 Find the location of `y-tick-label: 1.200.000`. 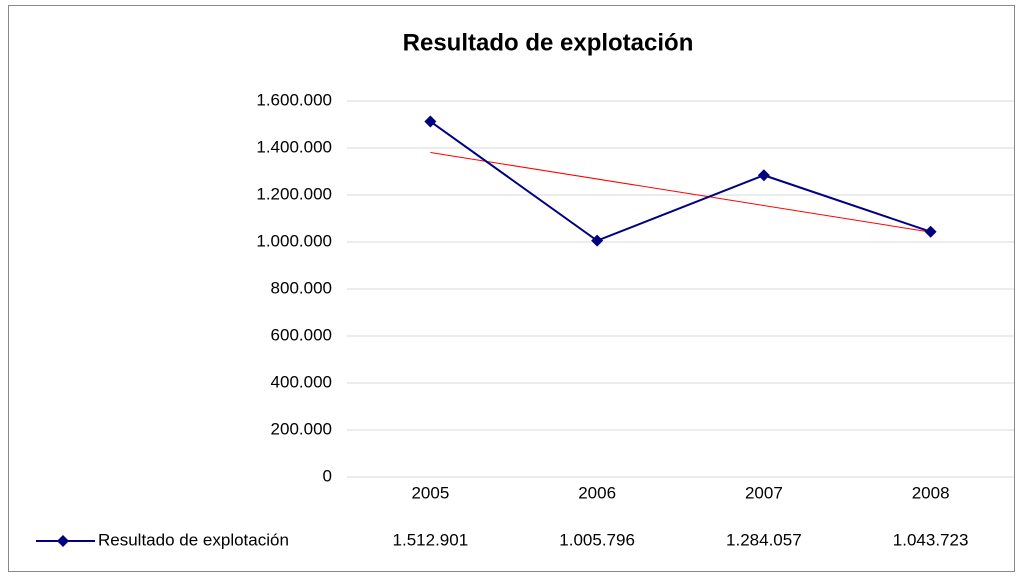

y-tick-label: 1.200.000 is located at coordinates (294, 193).